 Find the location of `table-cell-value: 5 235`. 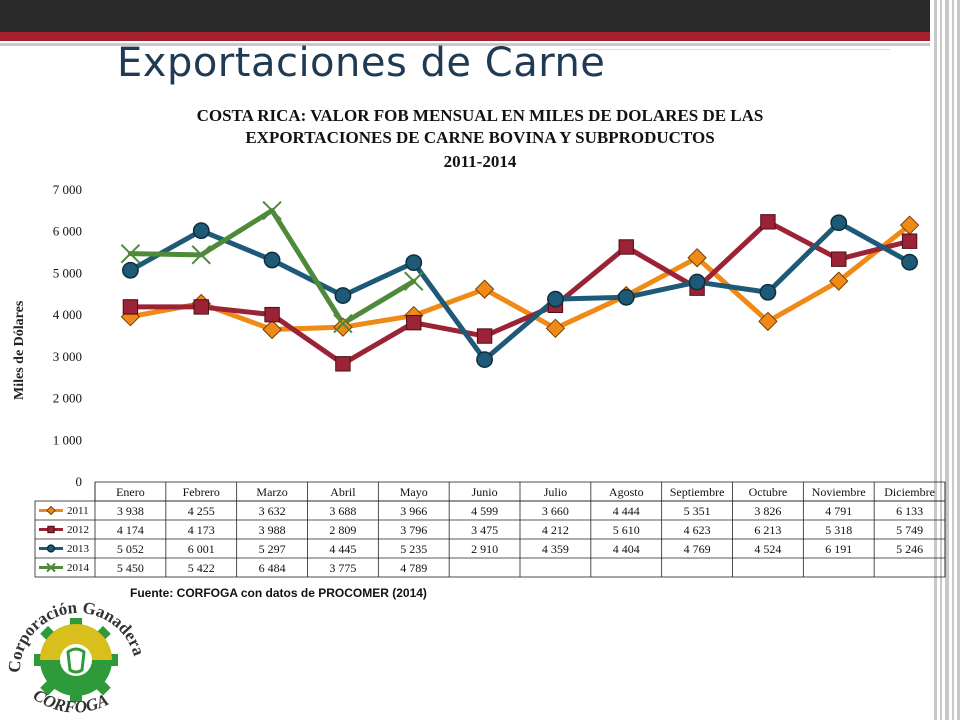

table-cell-value: 5 235 is located at coordinates (413, 549).